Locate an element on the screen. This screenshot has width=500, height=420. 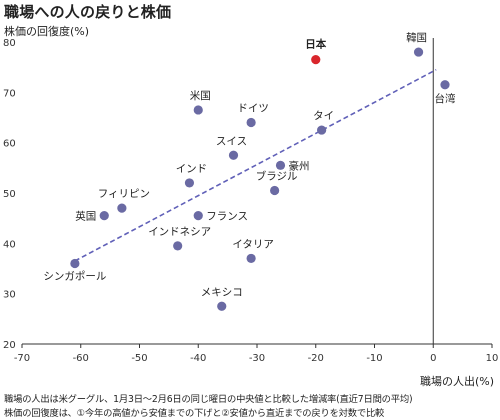
y-tick-label: 70 is located at coordinates (9, 93).